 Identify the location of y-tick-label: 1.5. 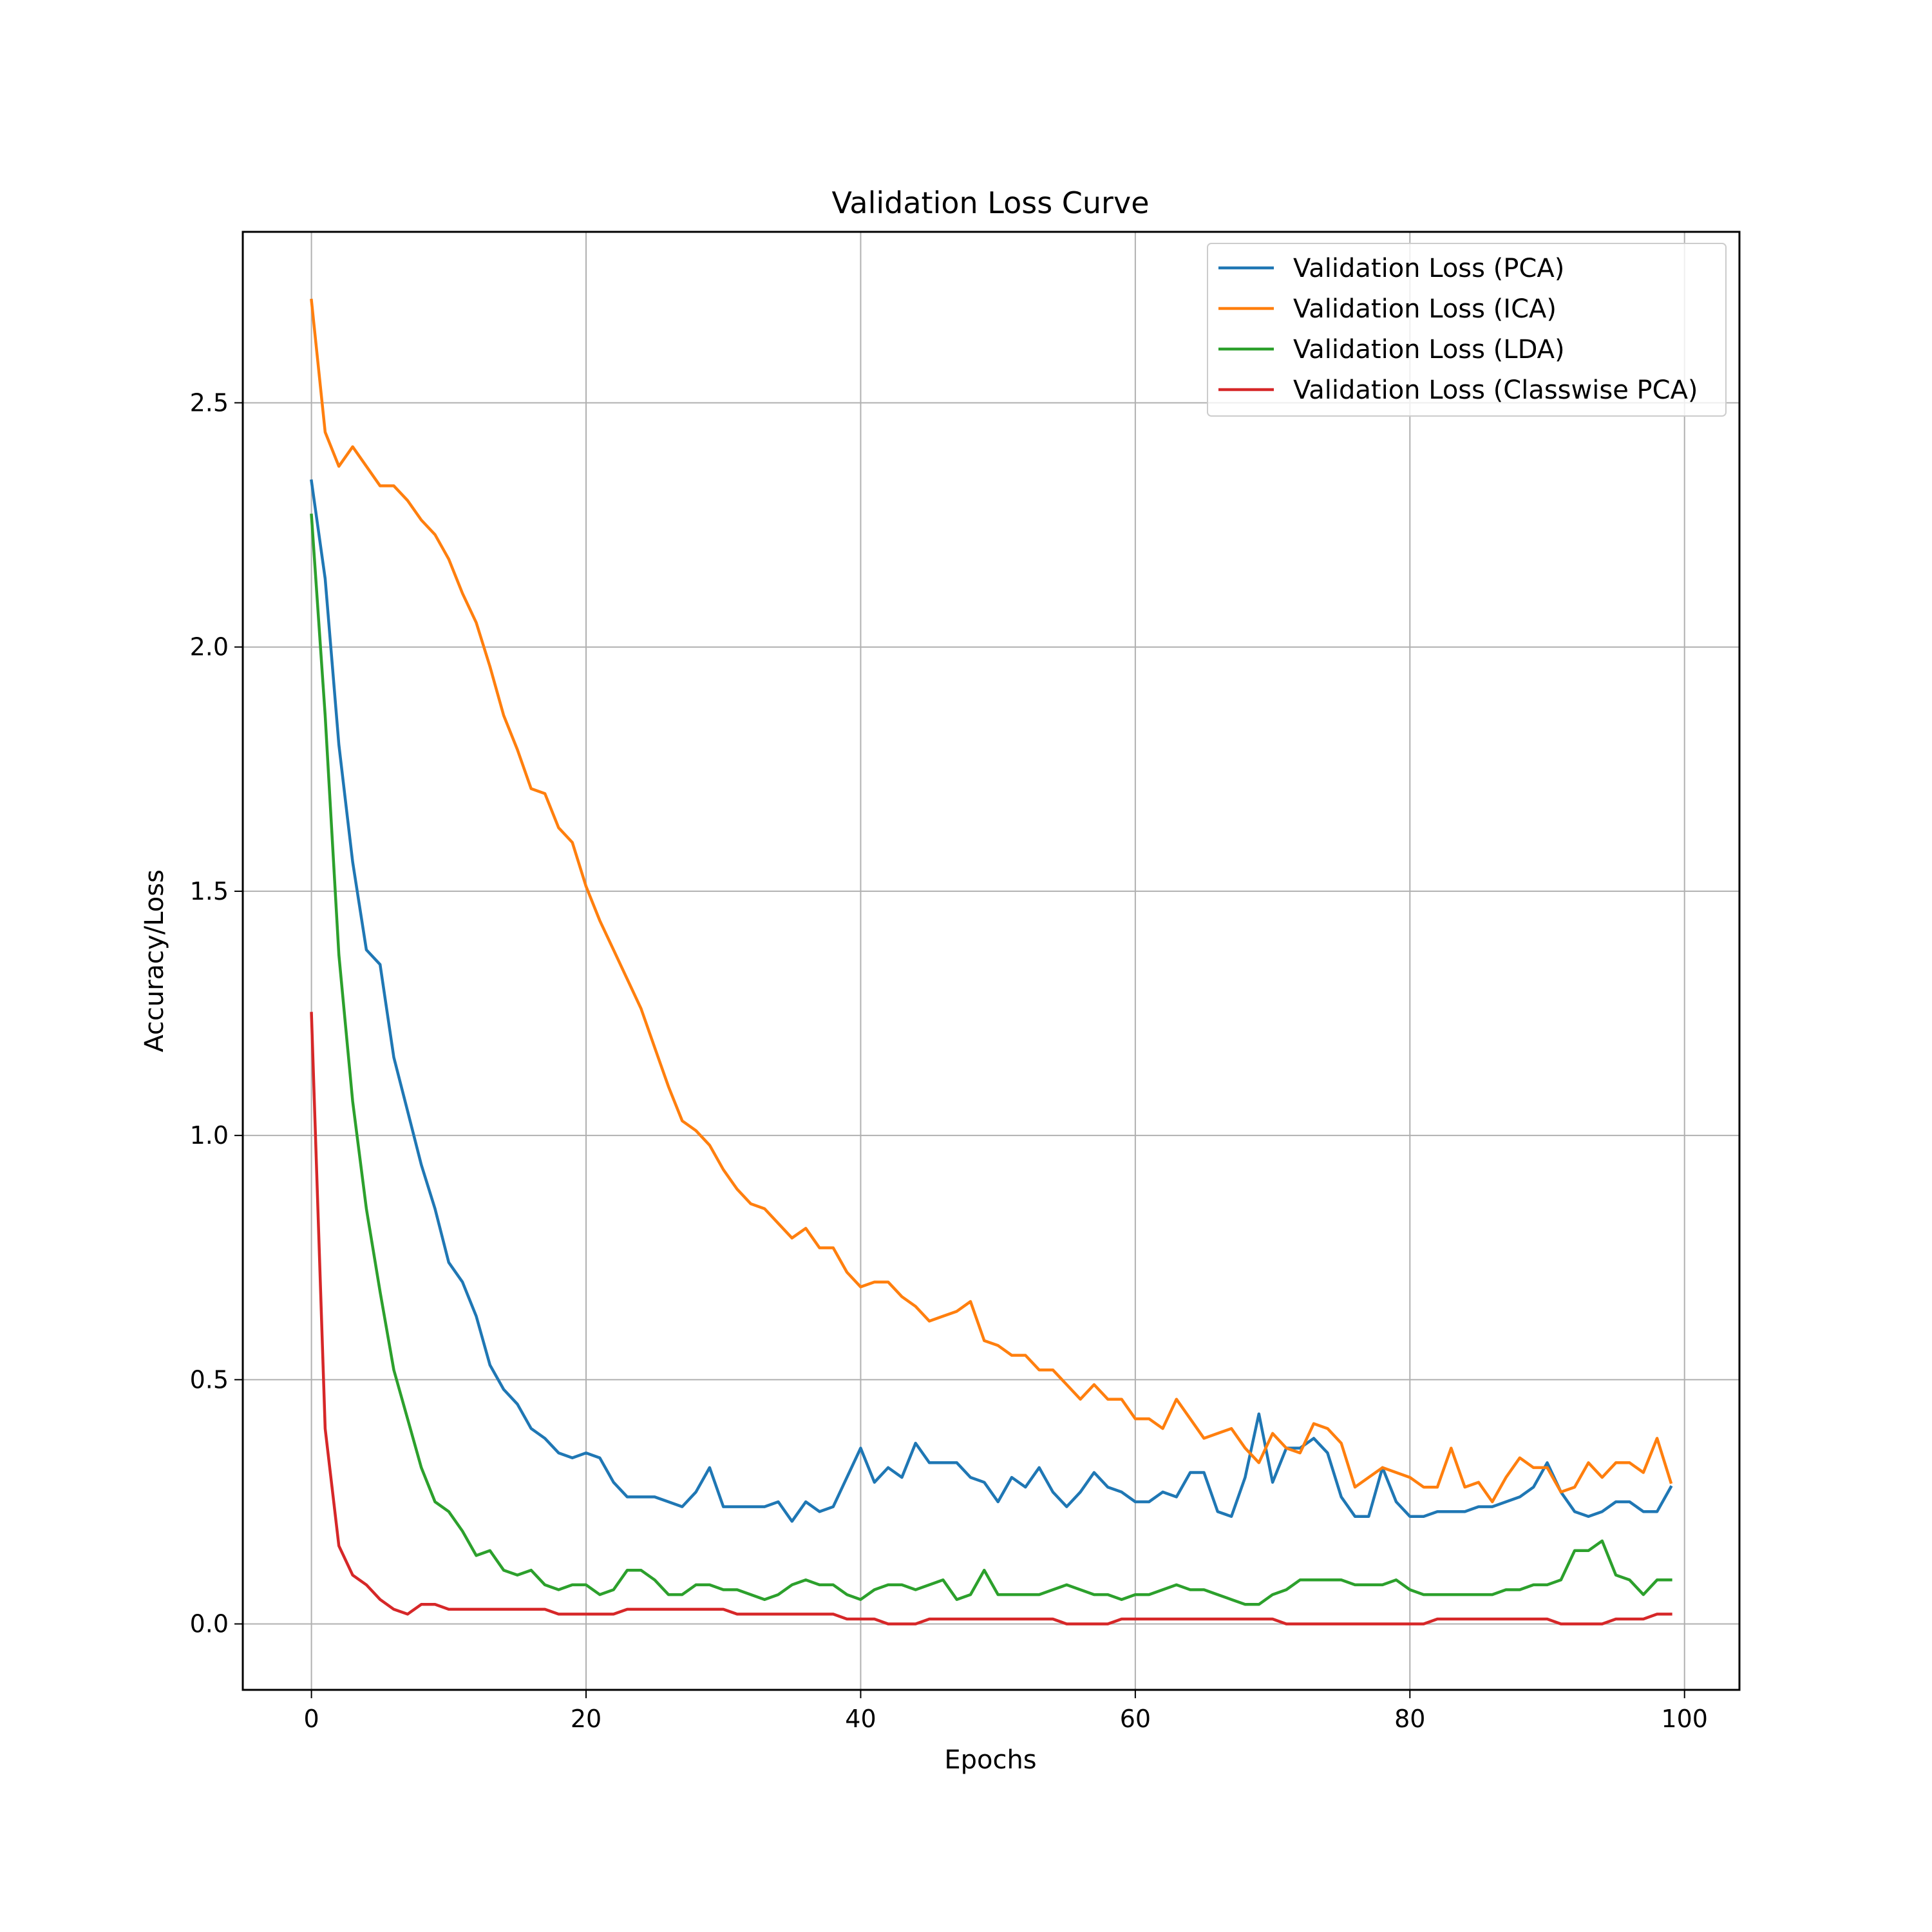
(209, 891).